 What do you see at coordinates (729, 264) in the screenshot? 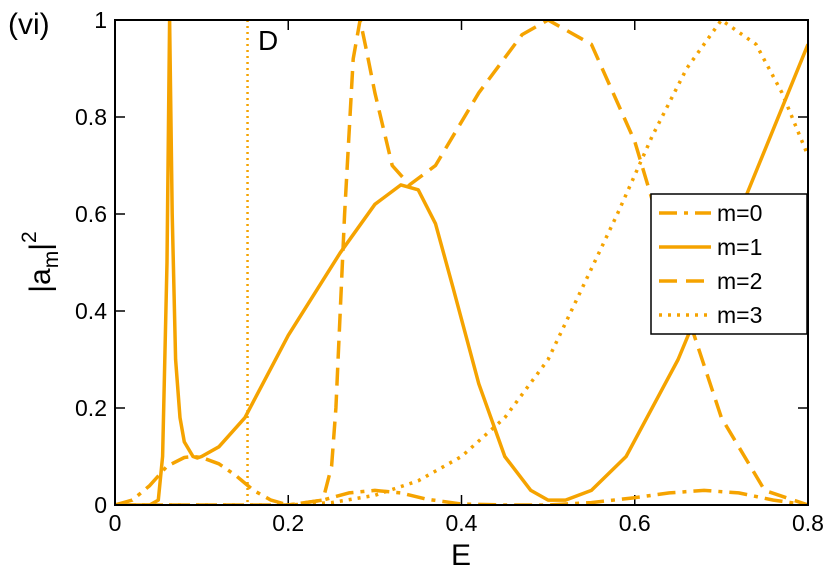
I see `legend-box` at bounding box center [729, 264].